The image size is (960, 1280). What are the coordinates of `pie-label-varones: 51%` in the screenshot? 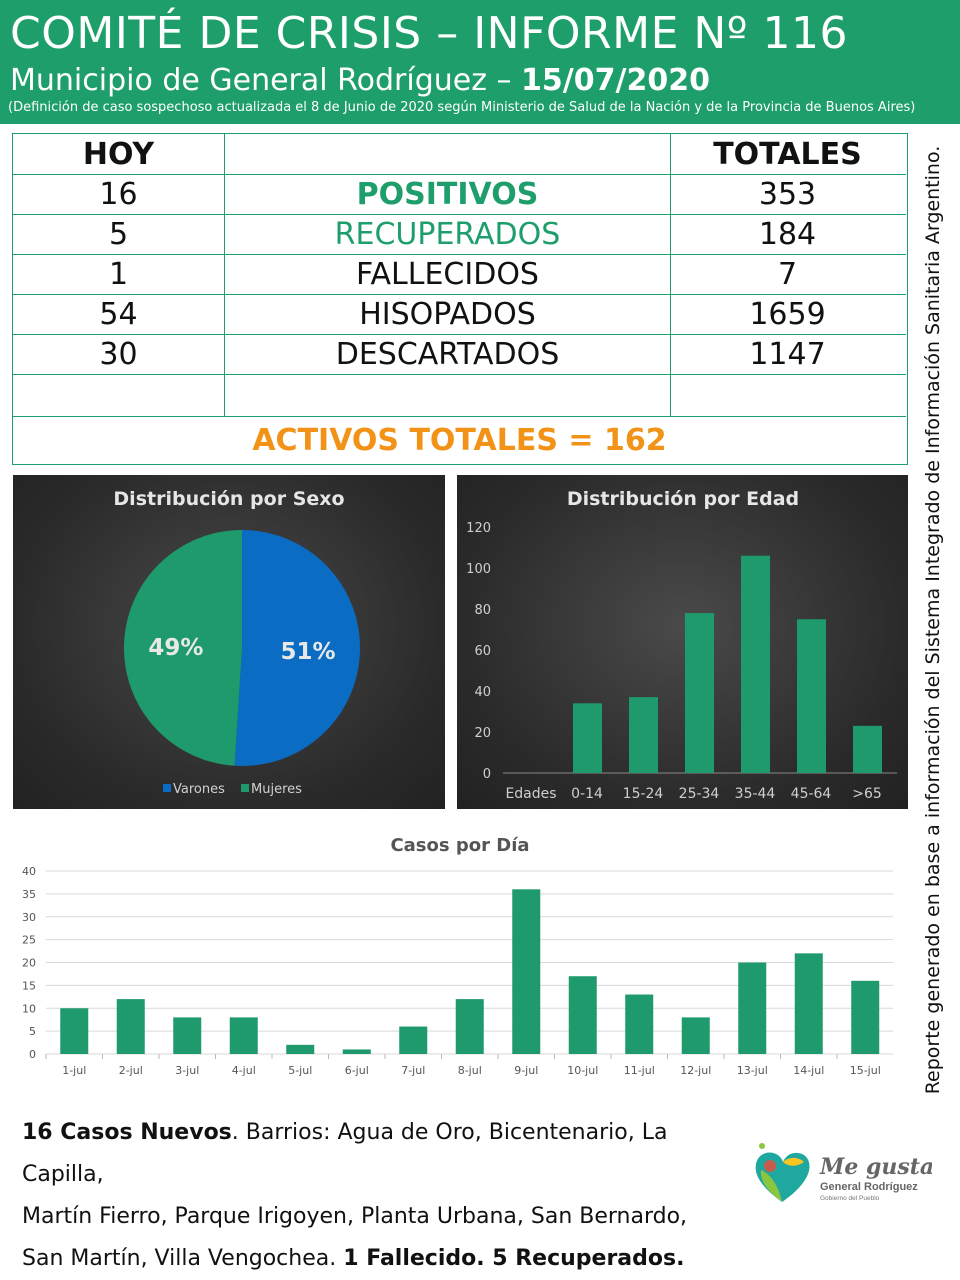 It's located at (308, 652).